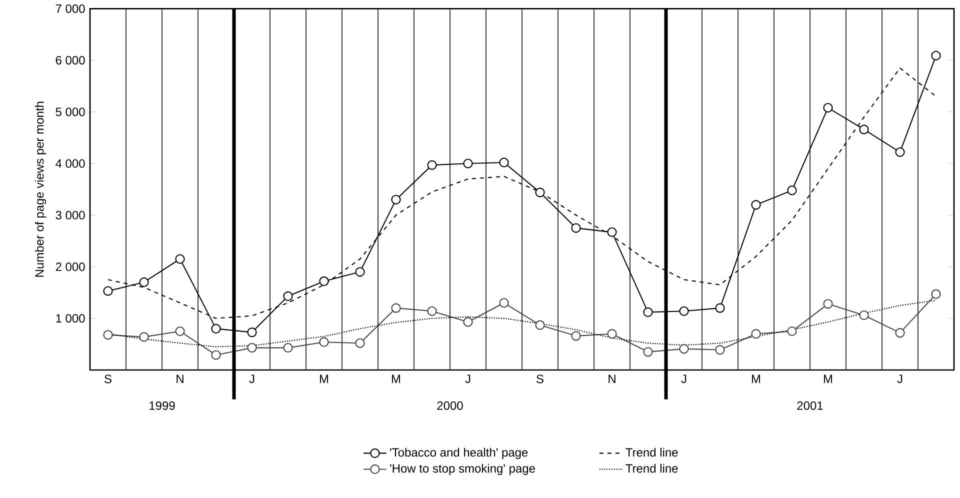 Image resolution: width=960 pixels, height=498 pixels. Describe the element at coordinates (162, 405) in the screenshot. I see `text: 1999` at that location.